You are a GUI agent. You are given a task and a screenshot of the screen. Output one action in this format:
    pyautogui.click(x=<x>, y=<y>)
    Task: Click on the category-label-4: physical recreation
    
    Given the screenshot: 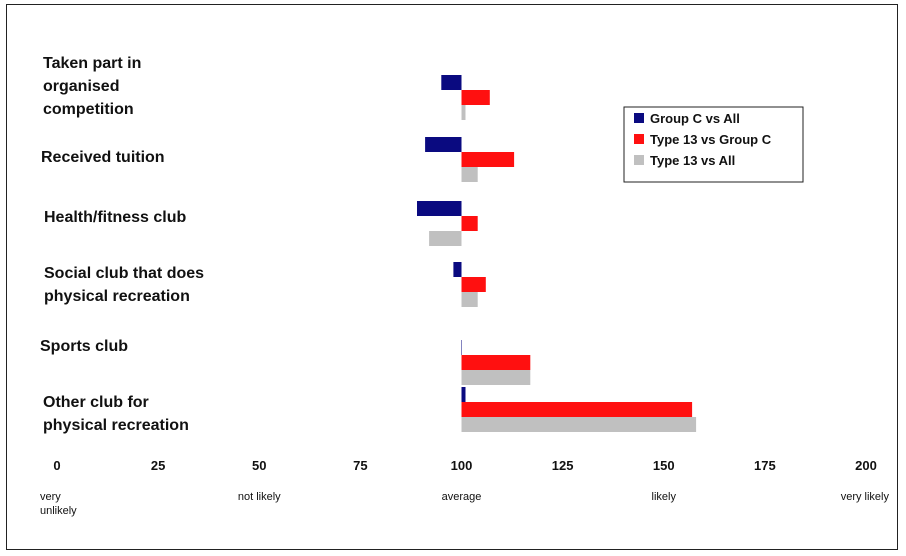 What is the action you would take?
    pyautogui.click(x=117, y=296)
    